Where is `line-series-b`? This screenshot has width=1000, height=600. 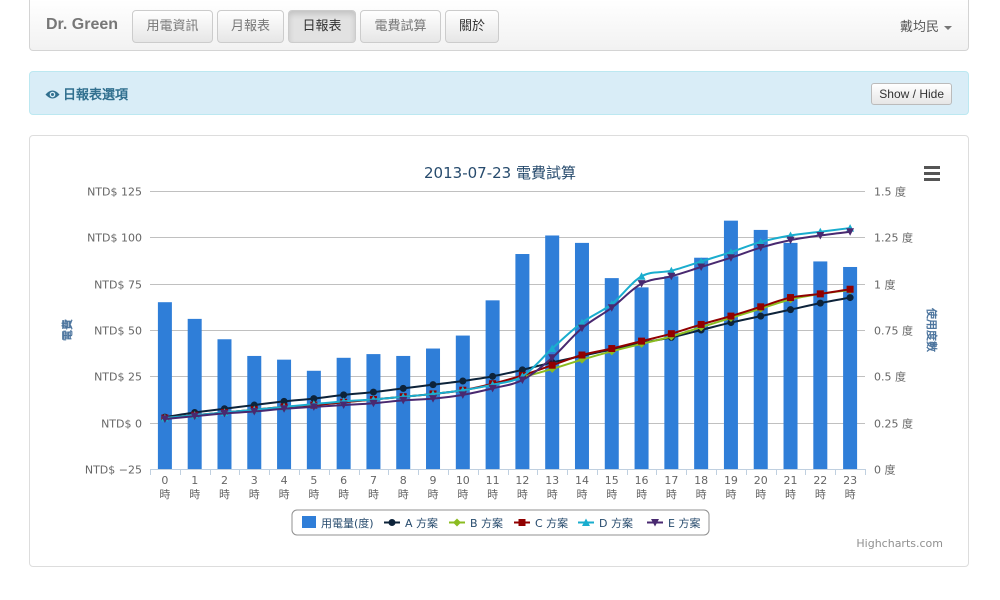 line-series-b is located at coordinates (507, 354).